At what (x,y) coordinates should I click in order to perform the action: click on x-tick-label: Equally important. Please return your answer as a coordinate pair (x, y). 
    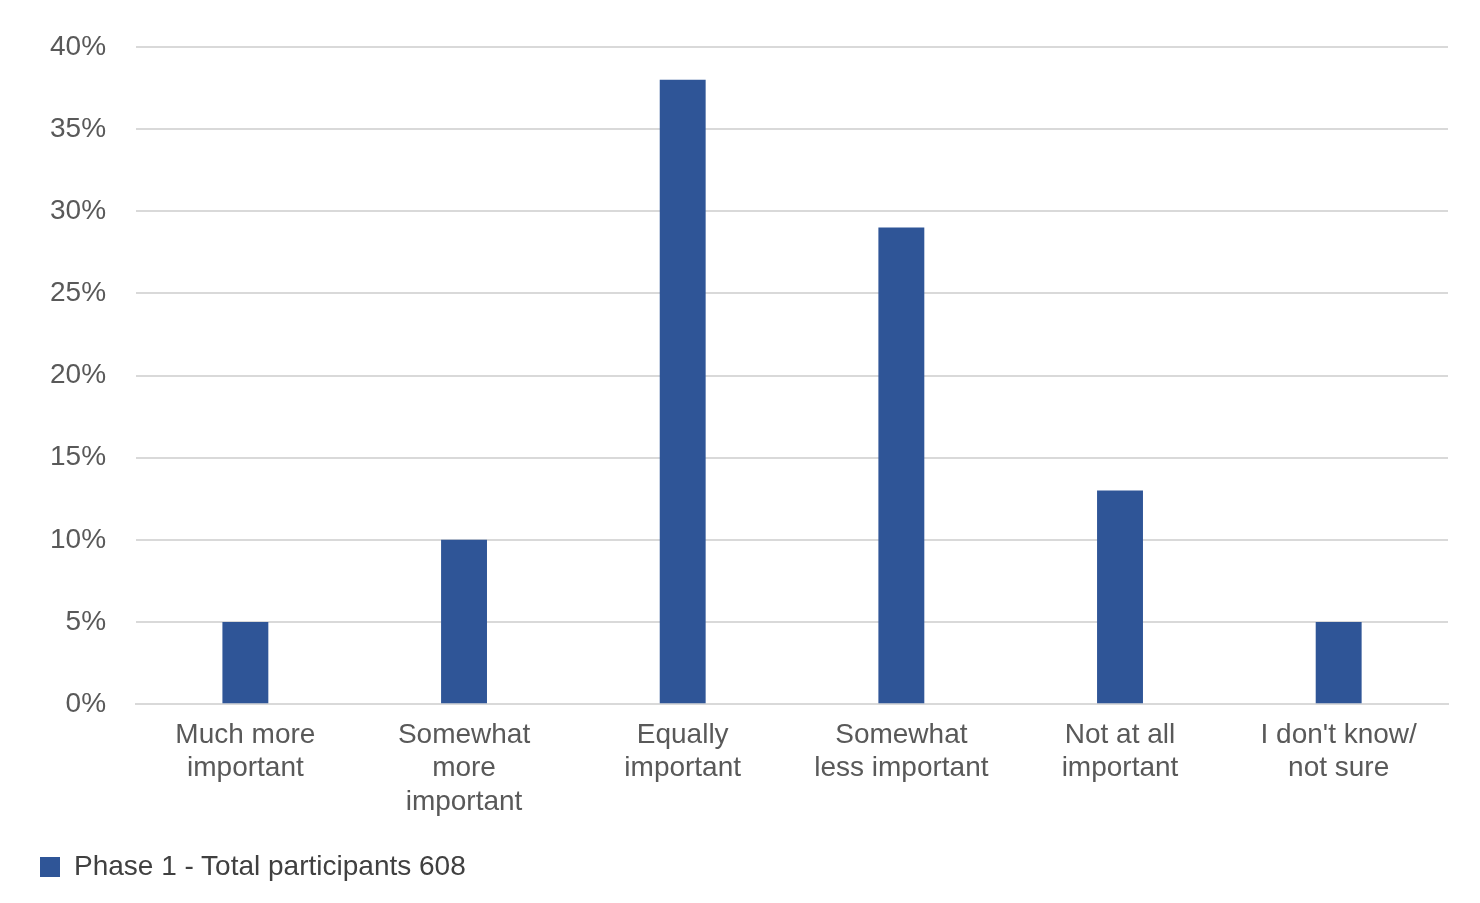
    Looking at the image, I should click on (683, 750).